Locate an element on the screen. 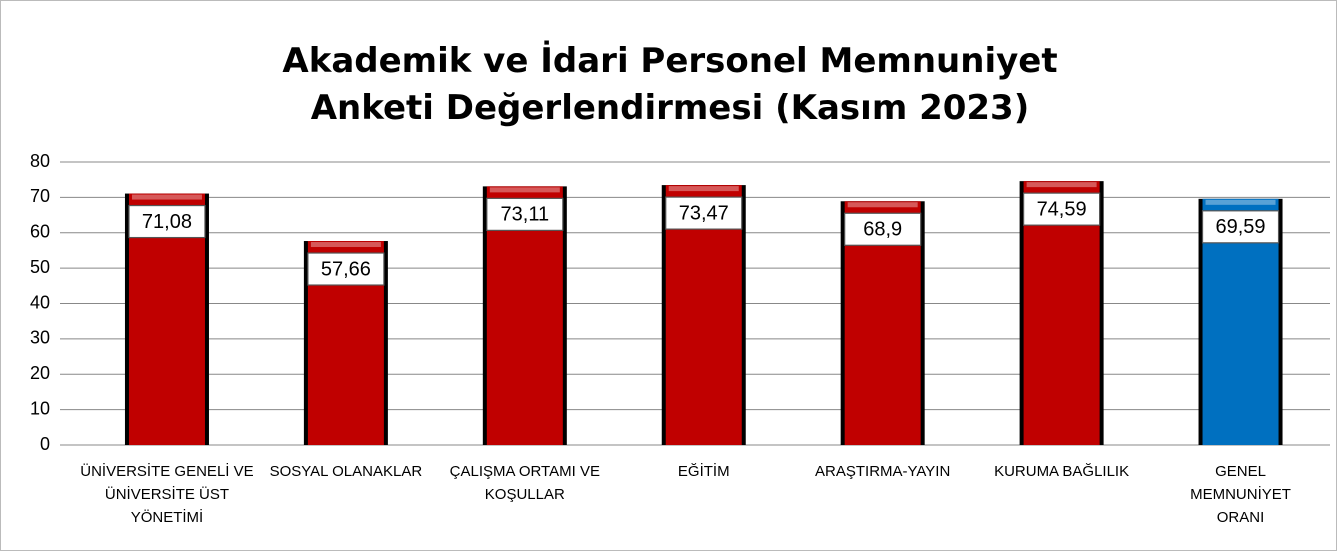 The height and width of the screenshot is (551, 1337). x-tick-label: SOSYAL OLANAKLAR is located at coordinates (346, 471).